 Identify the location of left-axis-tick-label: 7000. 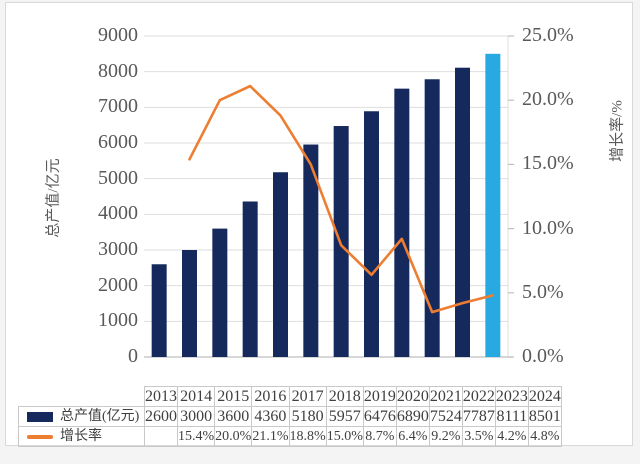
(118, 106).